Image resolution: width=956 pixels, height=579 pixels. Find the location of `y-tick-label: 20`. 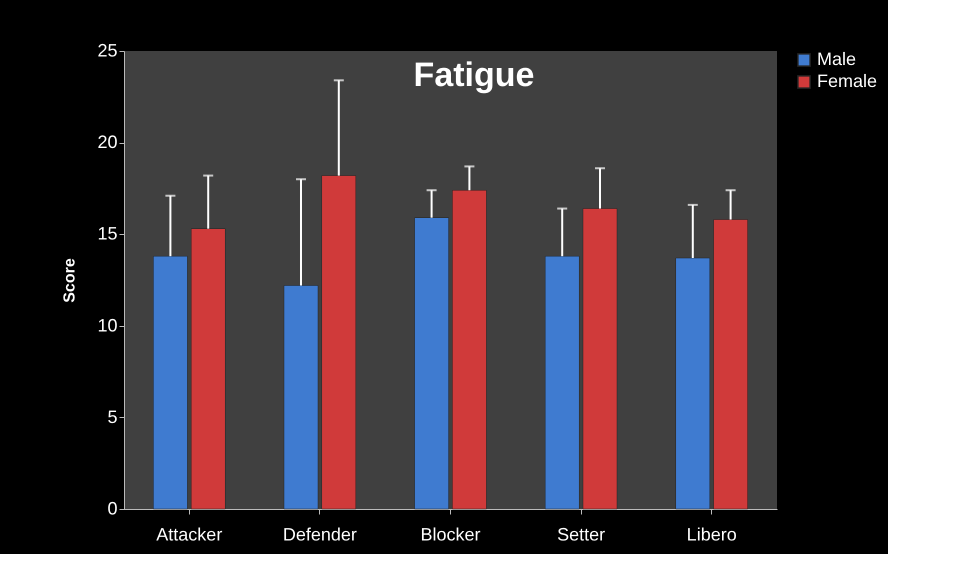

y-tick-label: 20 is located at coordinates (107, 142).